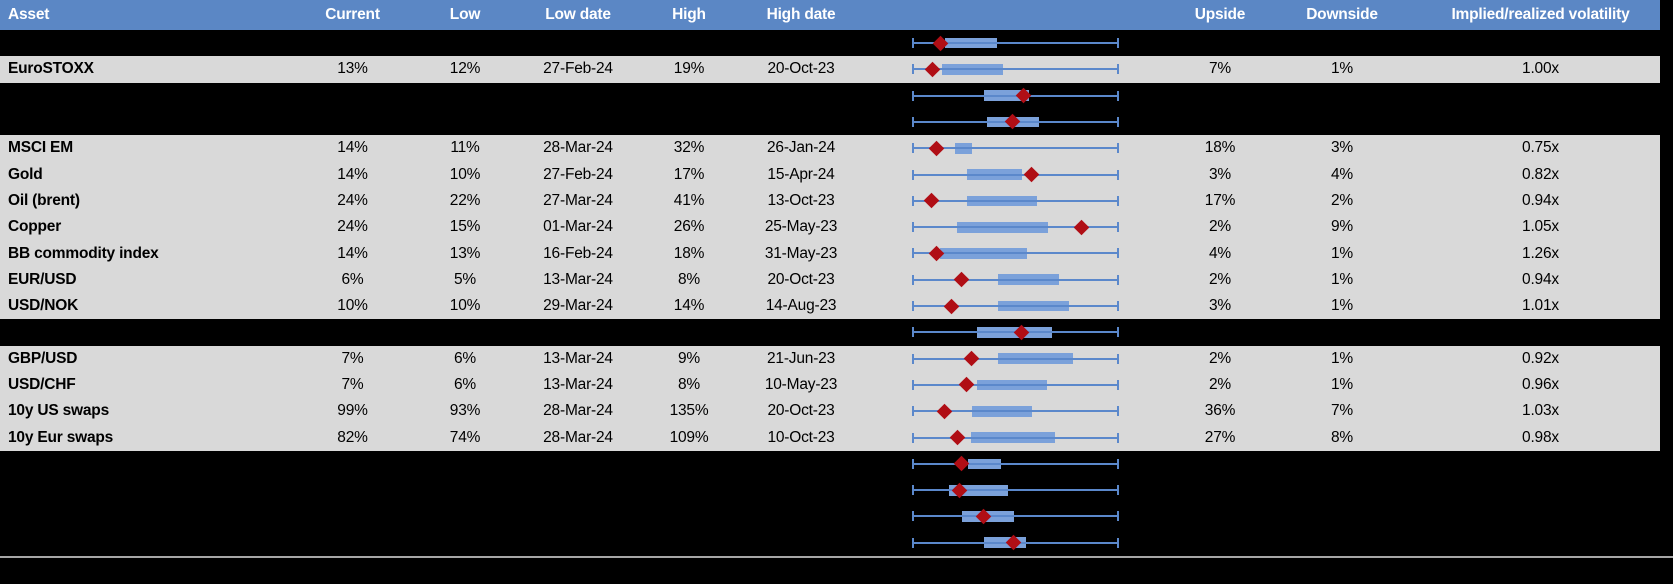 Image resolution: width=1673 pixels, height=584 pixels. Describe the element at coordinates (465, 411) in the screenshot. I see `low-cell: 93%` at that location.